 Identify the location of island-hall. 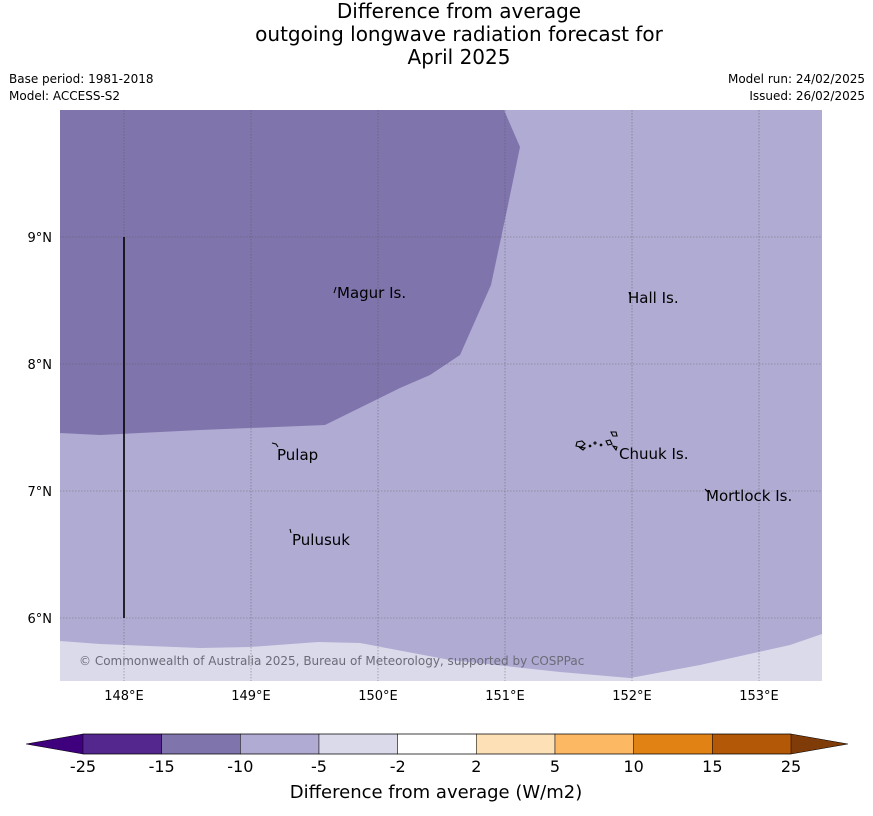
(629, 293).